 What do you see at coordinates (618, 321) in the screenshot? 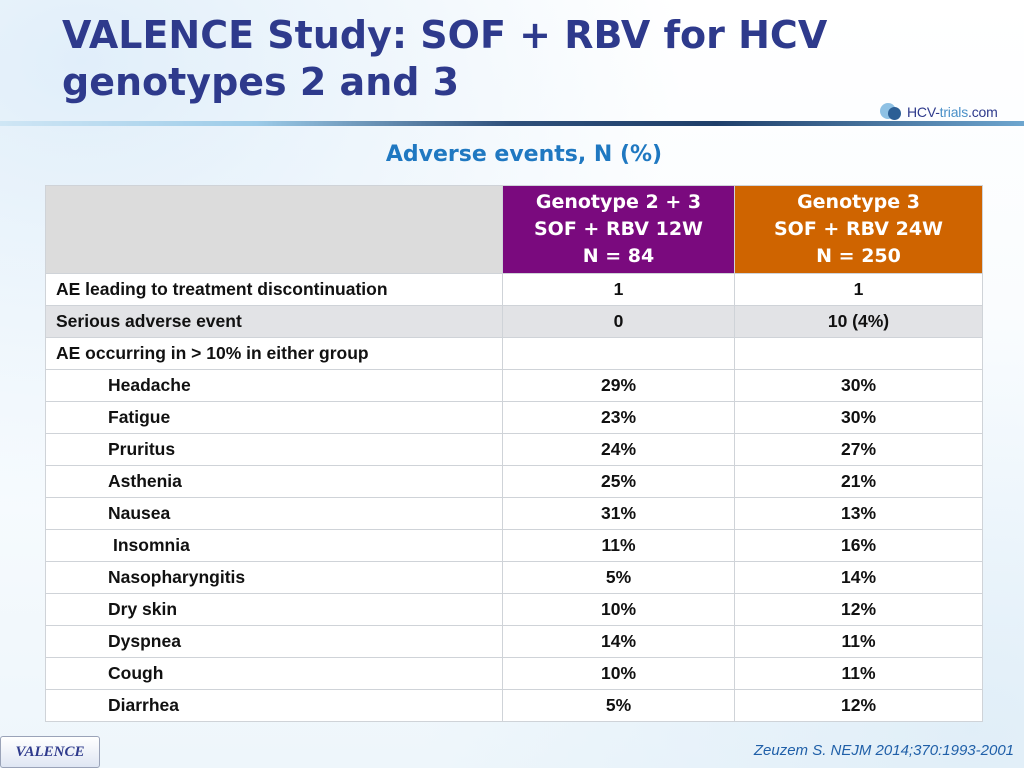
I see `row-value-g23: 0` at bounding box center [618, 321].